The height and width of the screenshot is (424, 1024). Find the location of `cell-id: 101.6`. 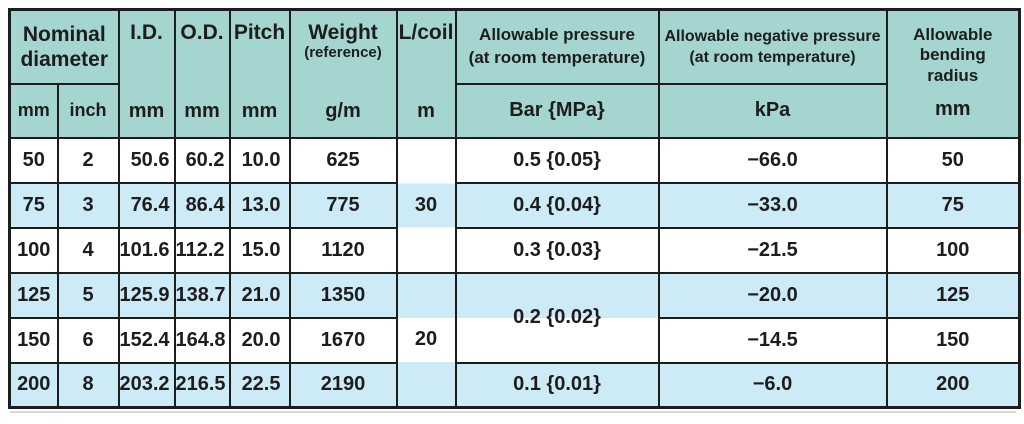

cell-id: 101.6 is located at coordinates (146, 250).